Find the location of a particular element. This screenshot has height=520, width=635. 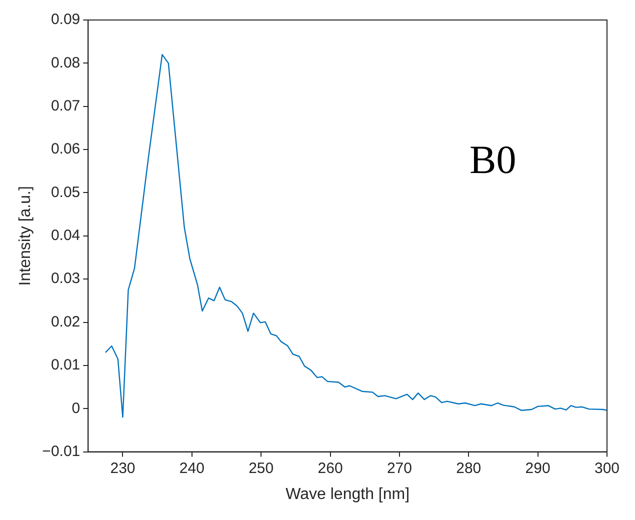

y-tick-label: 0.05 is located at coordinates (65, 192).